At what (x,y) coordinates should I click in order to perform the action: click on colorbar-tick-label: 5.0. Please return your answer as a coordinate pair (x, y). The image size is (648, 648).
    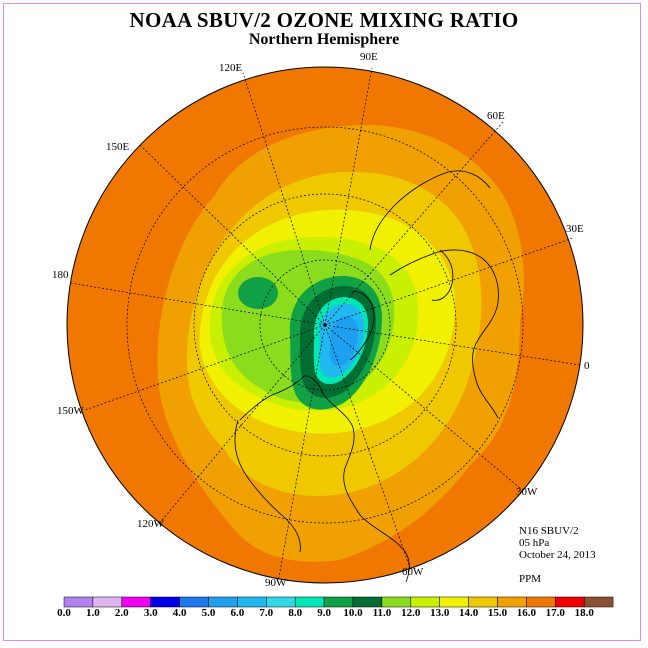
    Looking at the image, I should click on (208, 613).